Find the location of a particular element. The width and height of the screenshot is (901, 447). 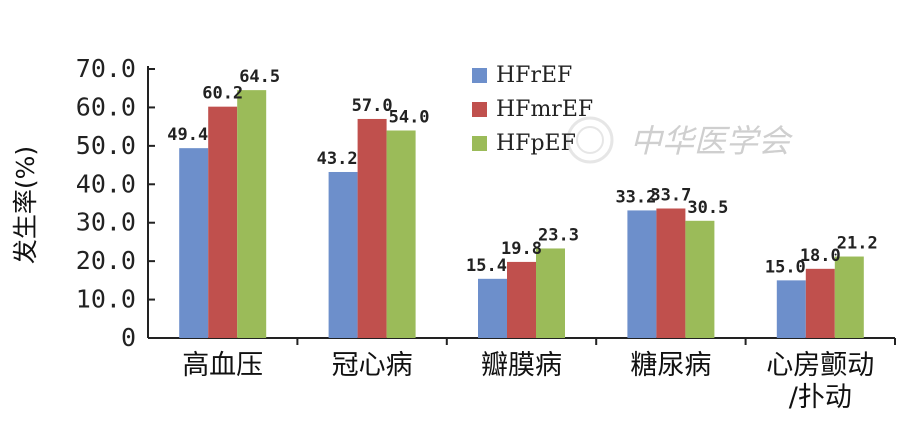

watermark-text: 中华医学会 is located at coordinates (711, 141).